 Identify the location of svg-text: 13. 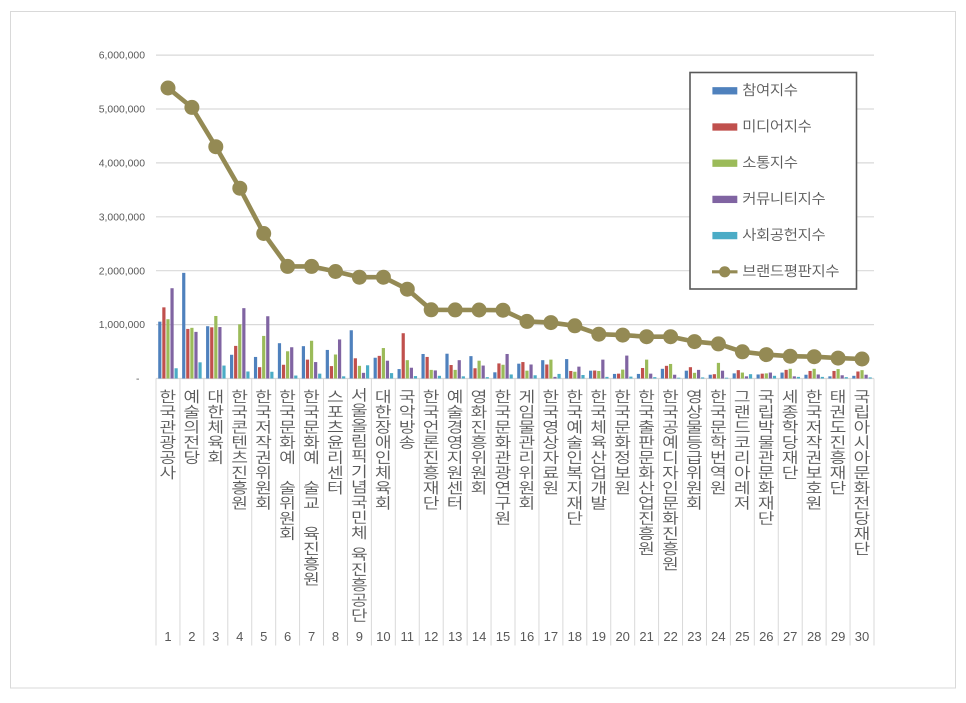
(455, 636).